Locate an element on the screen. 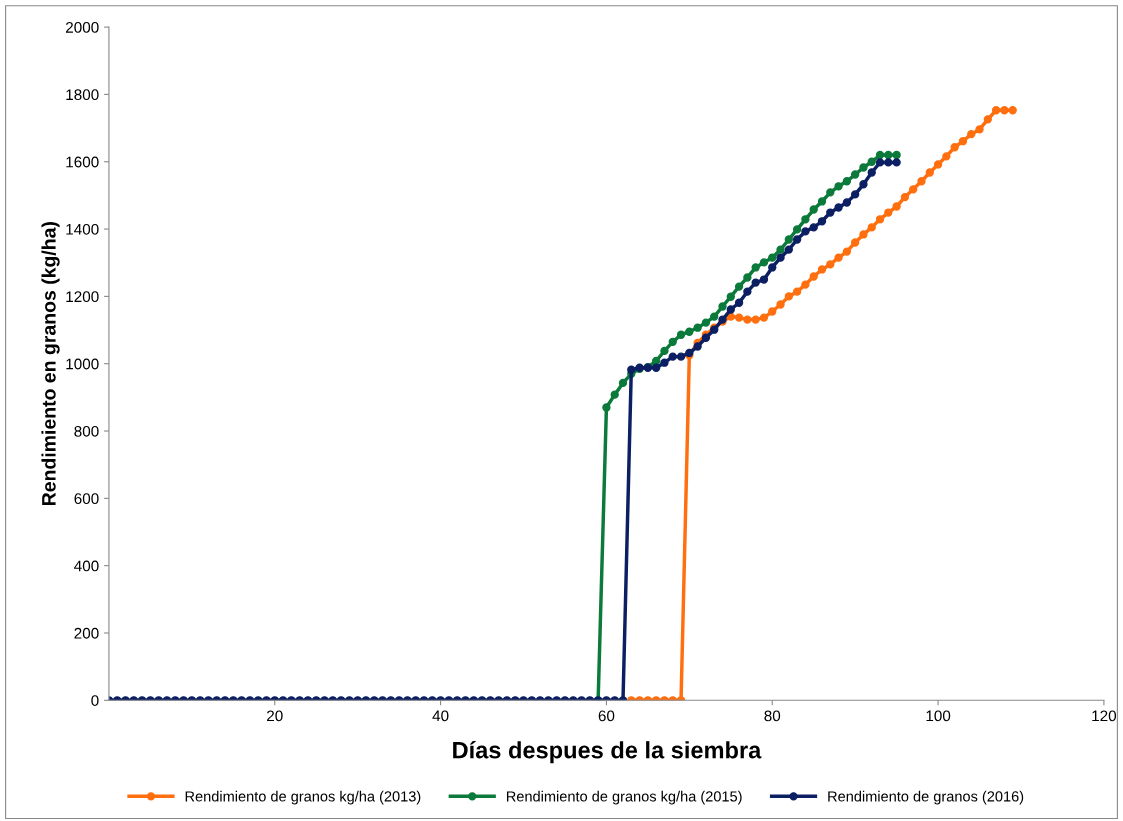 The width and height of the screenshot is (1123, 821). legend-label: Rendimiento de granos kg/ha (2013) is located at coordinates (303, 797).